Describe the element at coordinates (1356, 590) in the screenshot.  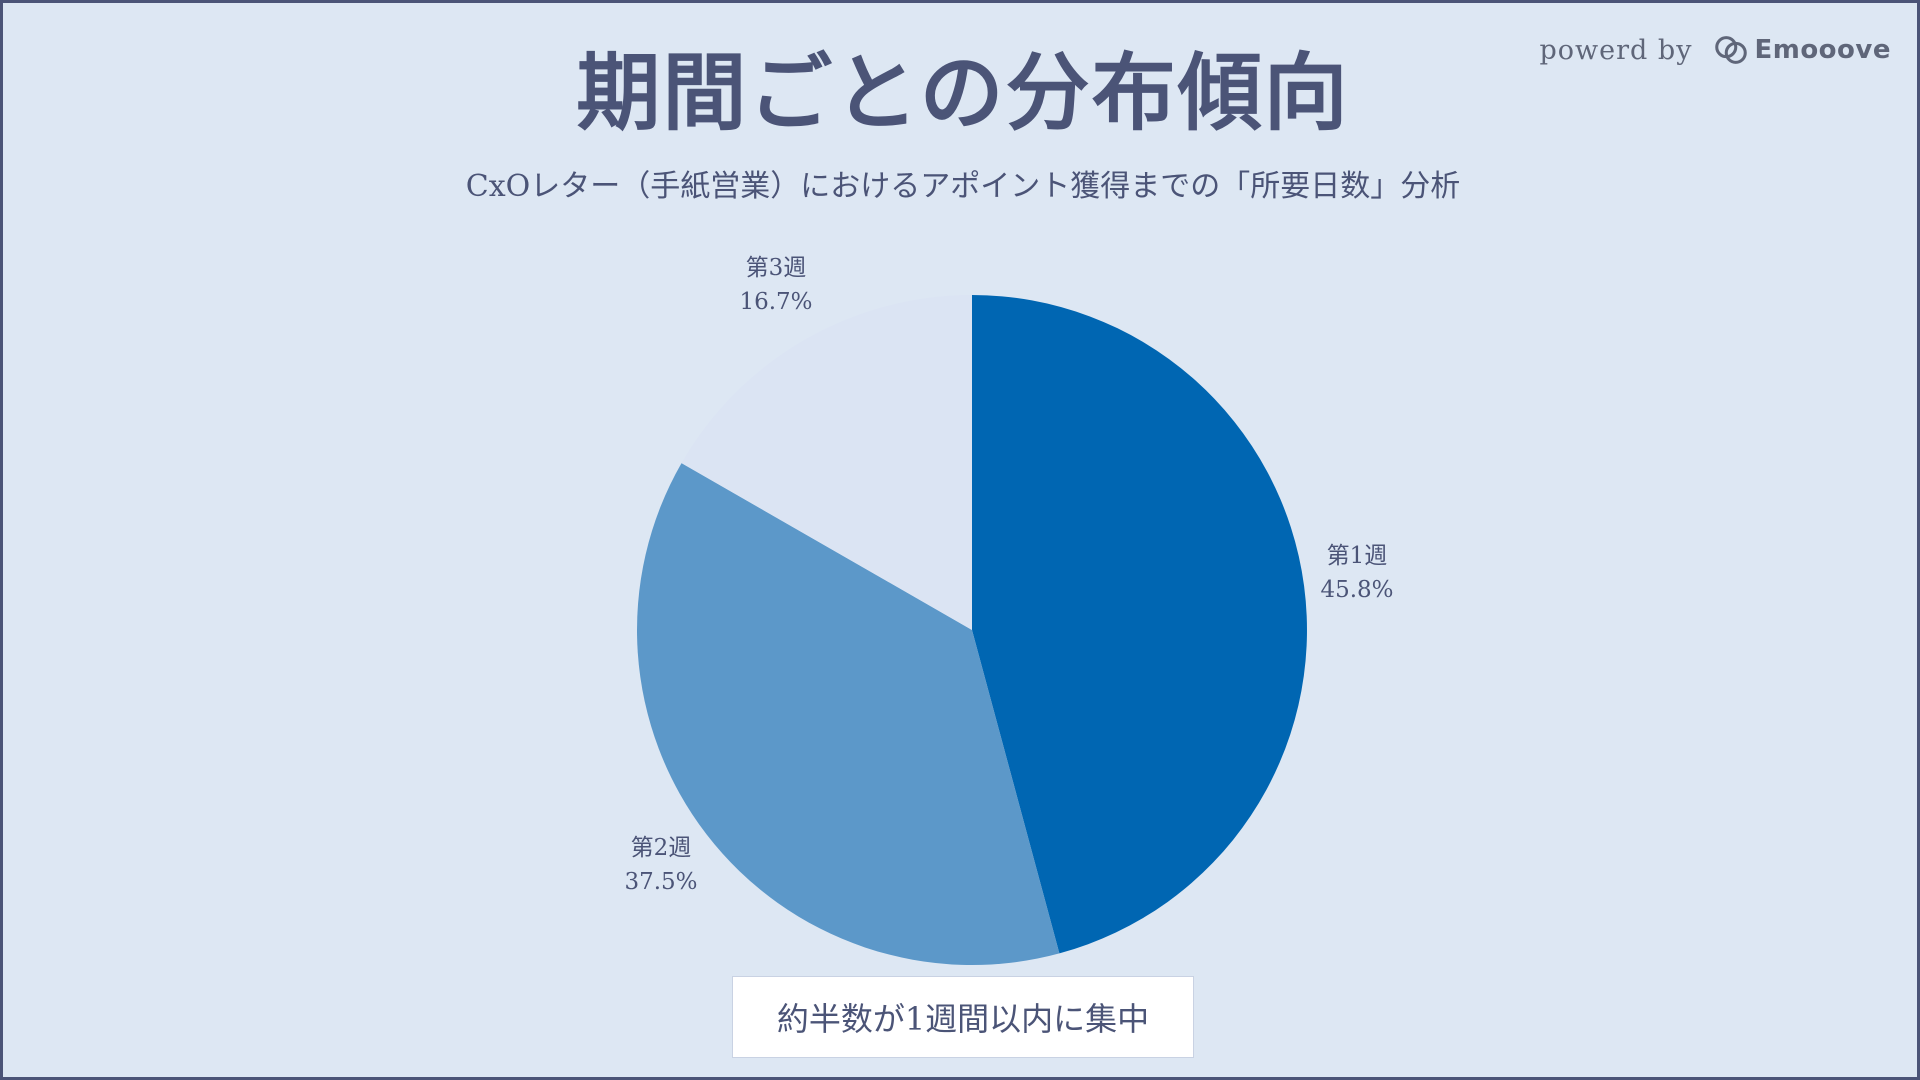
I see `slice-value-week-1: 45.8%` at that location.